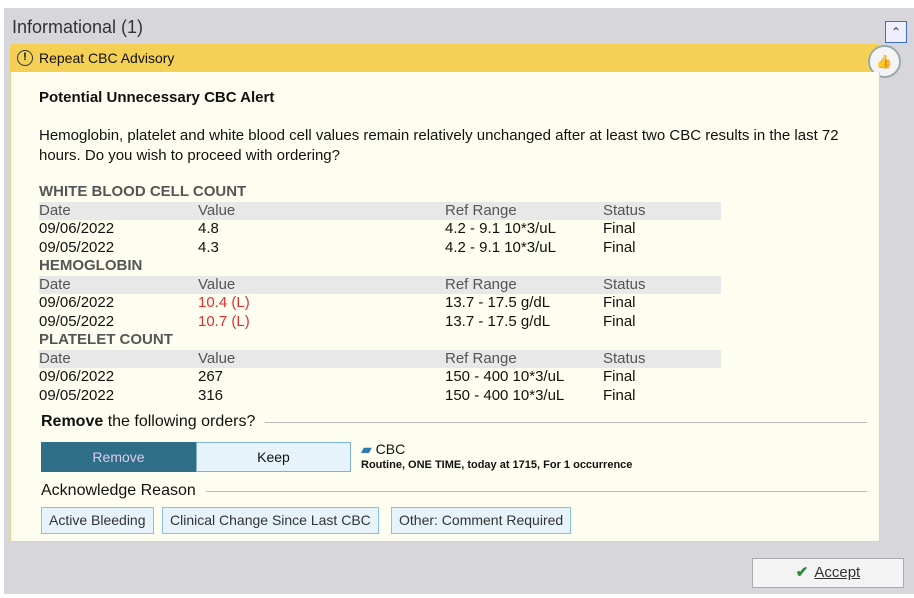  I want to click on table-row: 09/05/2022 4.3 4.2 - 9.1 10*3/uL Final, so click(380, 248).